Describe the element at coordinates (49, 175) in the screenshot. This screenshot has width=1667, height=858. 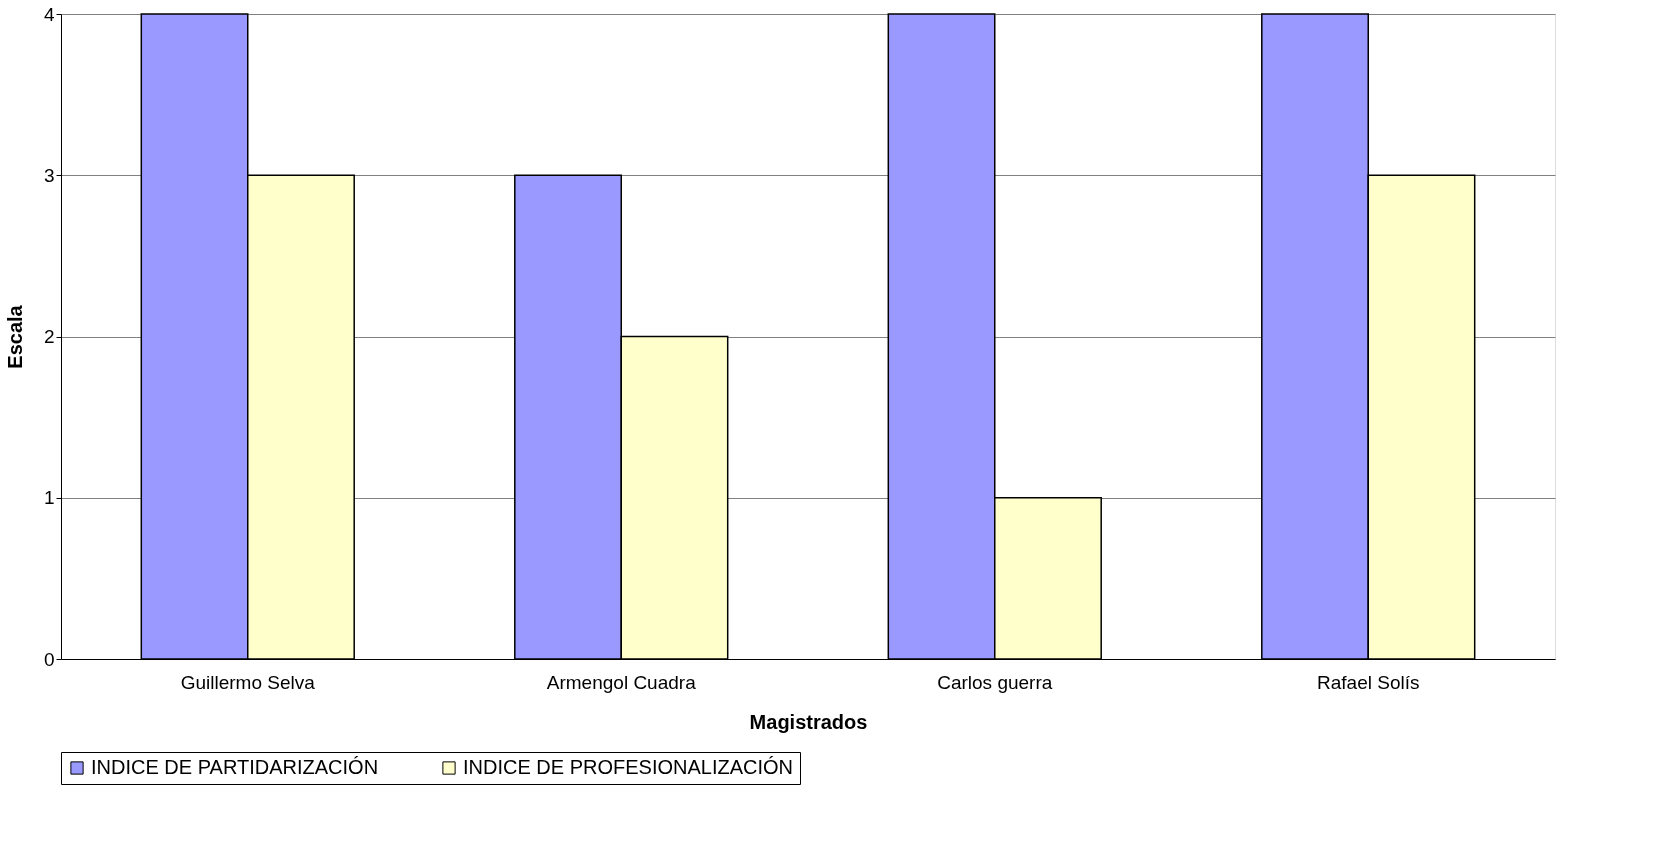
I see `y-tick-label: 3` at that location.